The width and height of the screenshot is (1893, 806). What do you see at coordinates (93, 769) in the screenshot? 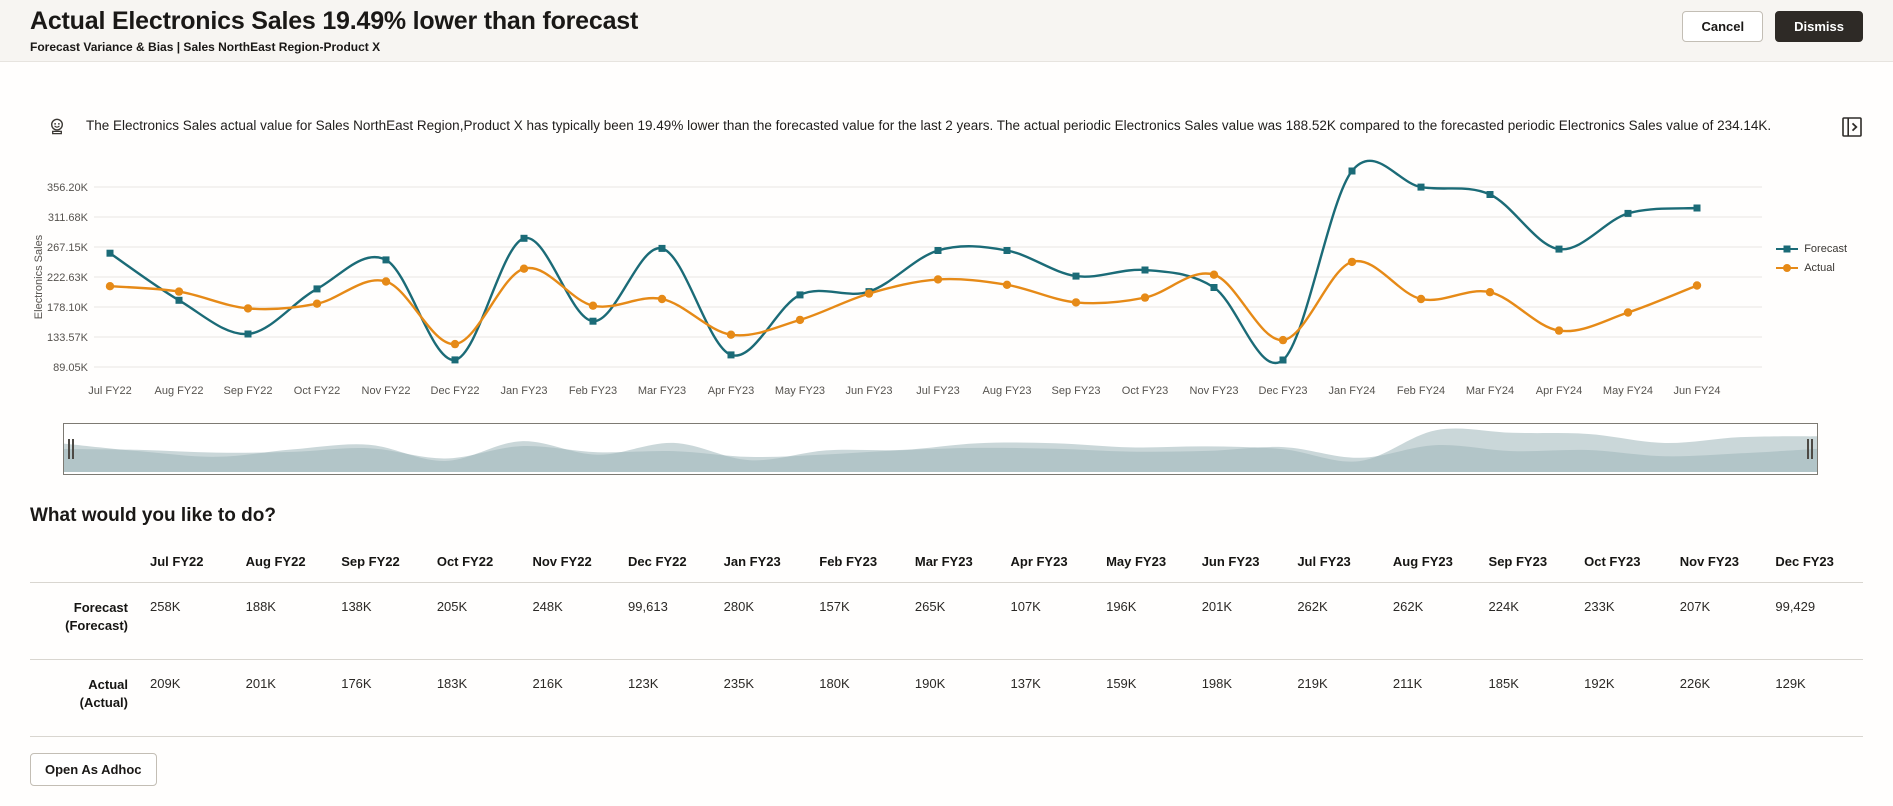
I see `open-as-adhoc-button: Open As Adhoc` at bounding box center [93, 769].